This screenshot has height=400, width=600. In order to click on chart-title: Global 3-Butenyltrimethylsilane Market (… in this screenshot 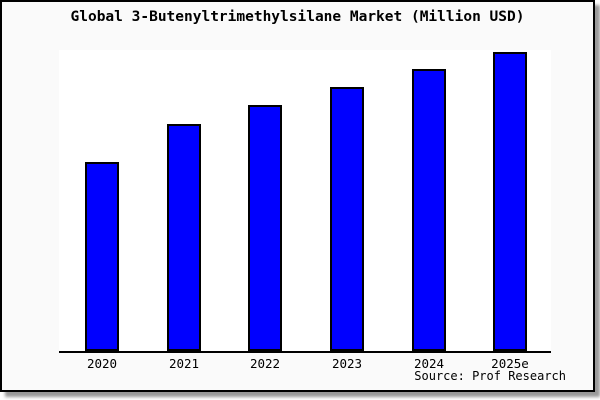, I will do `click(297, 17)`.